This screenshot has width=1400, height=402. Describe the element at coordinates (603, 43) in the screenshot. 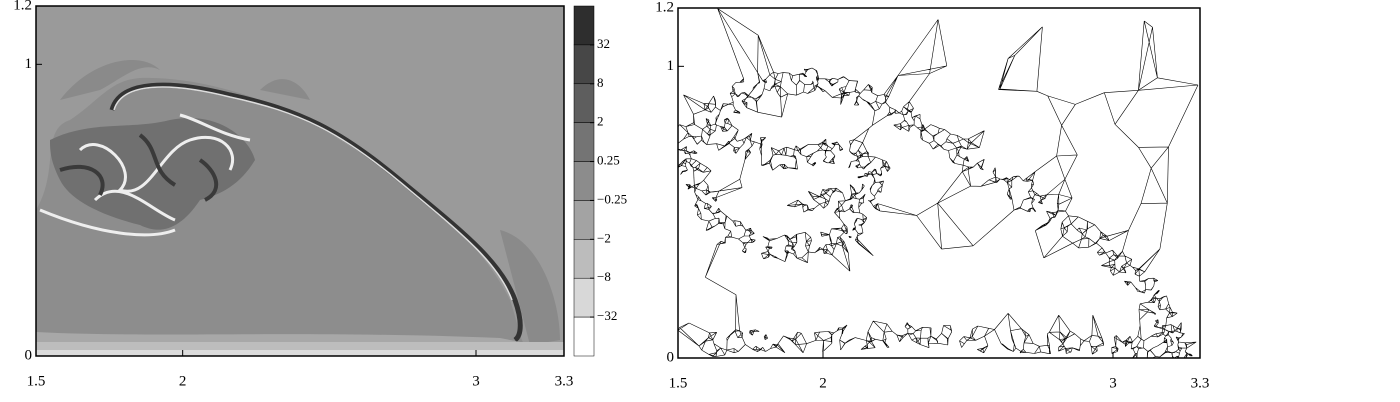

I see `colorbar-label: 32` at that location.